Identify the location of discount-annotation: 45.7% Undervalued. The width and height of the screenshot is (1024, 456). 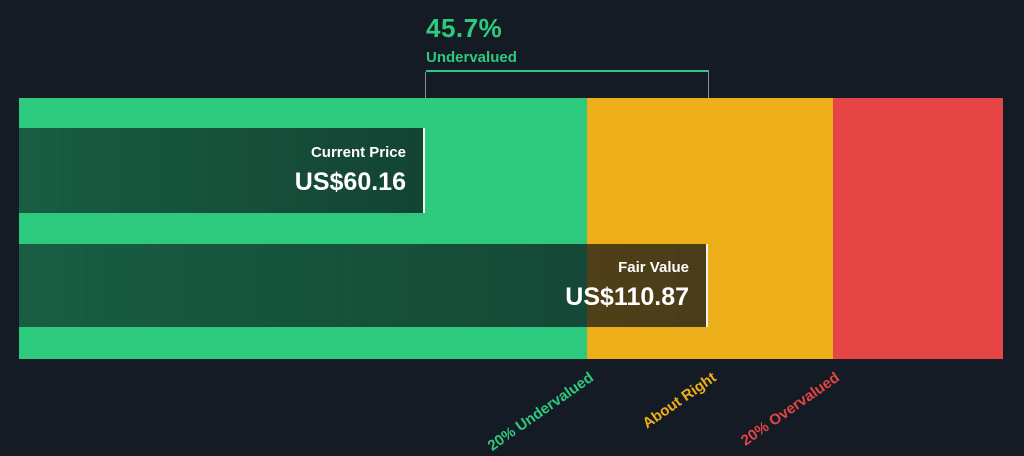
(471, 39).